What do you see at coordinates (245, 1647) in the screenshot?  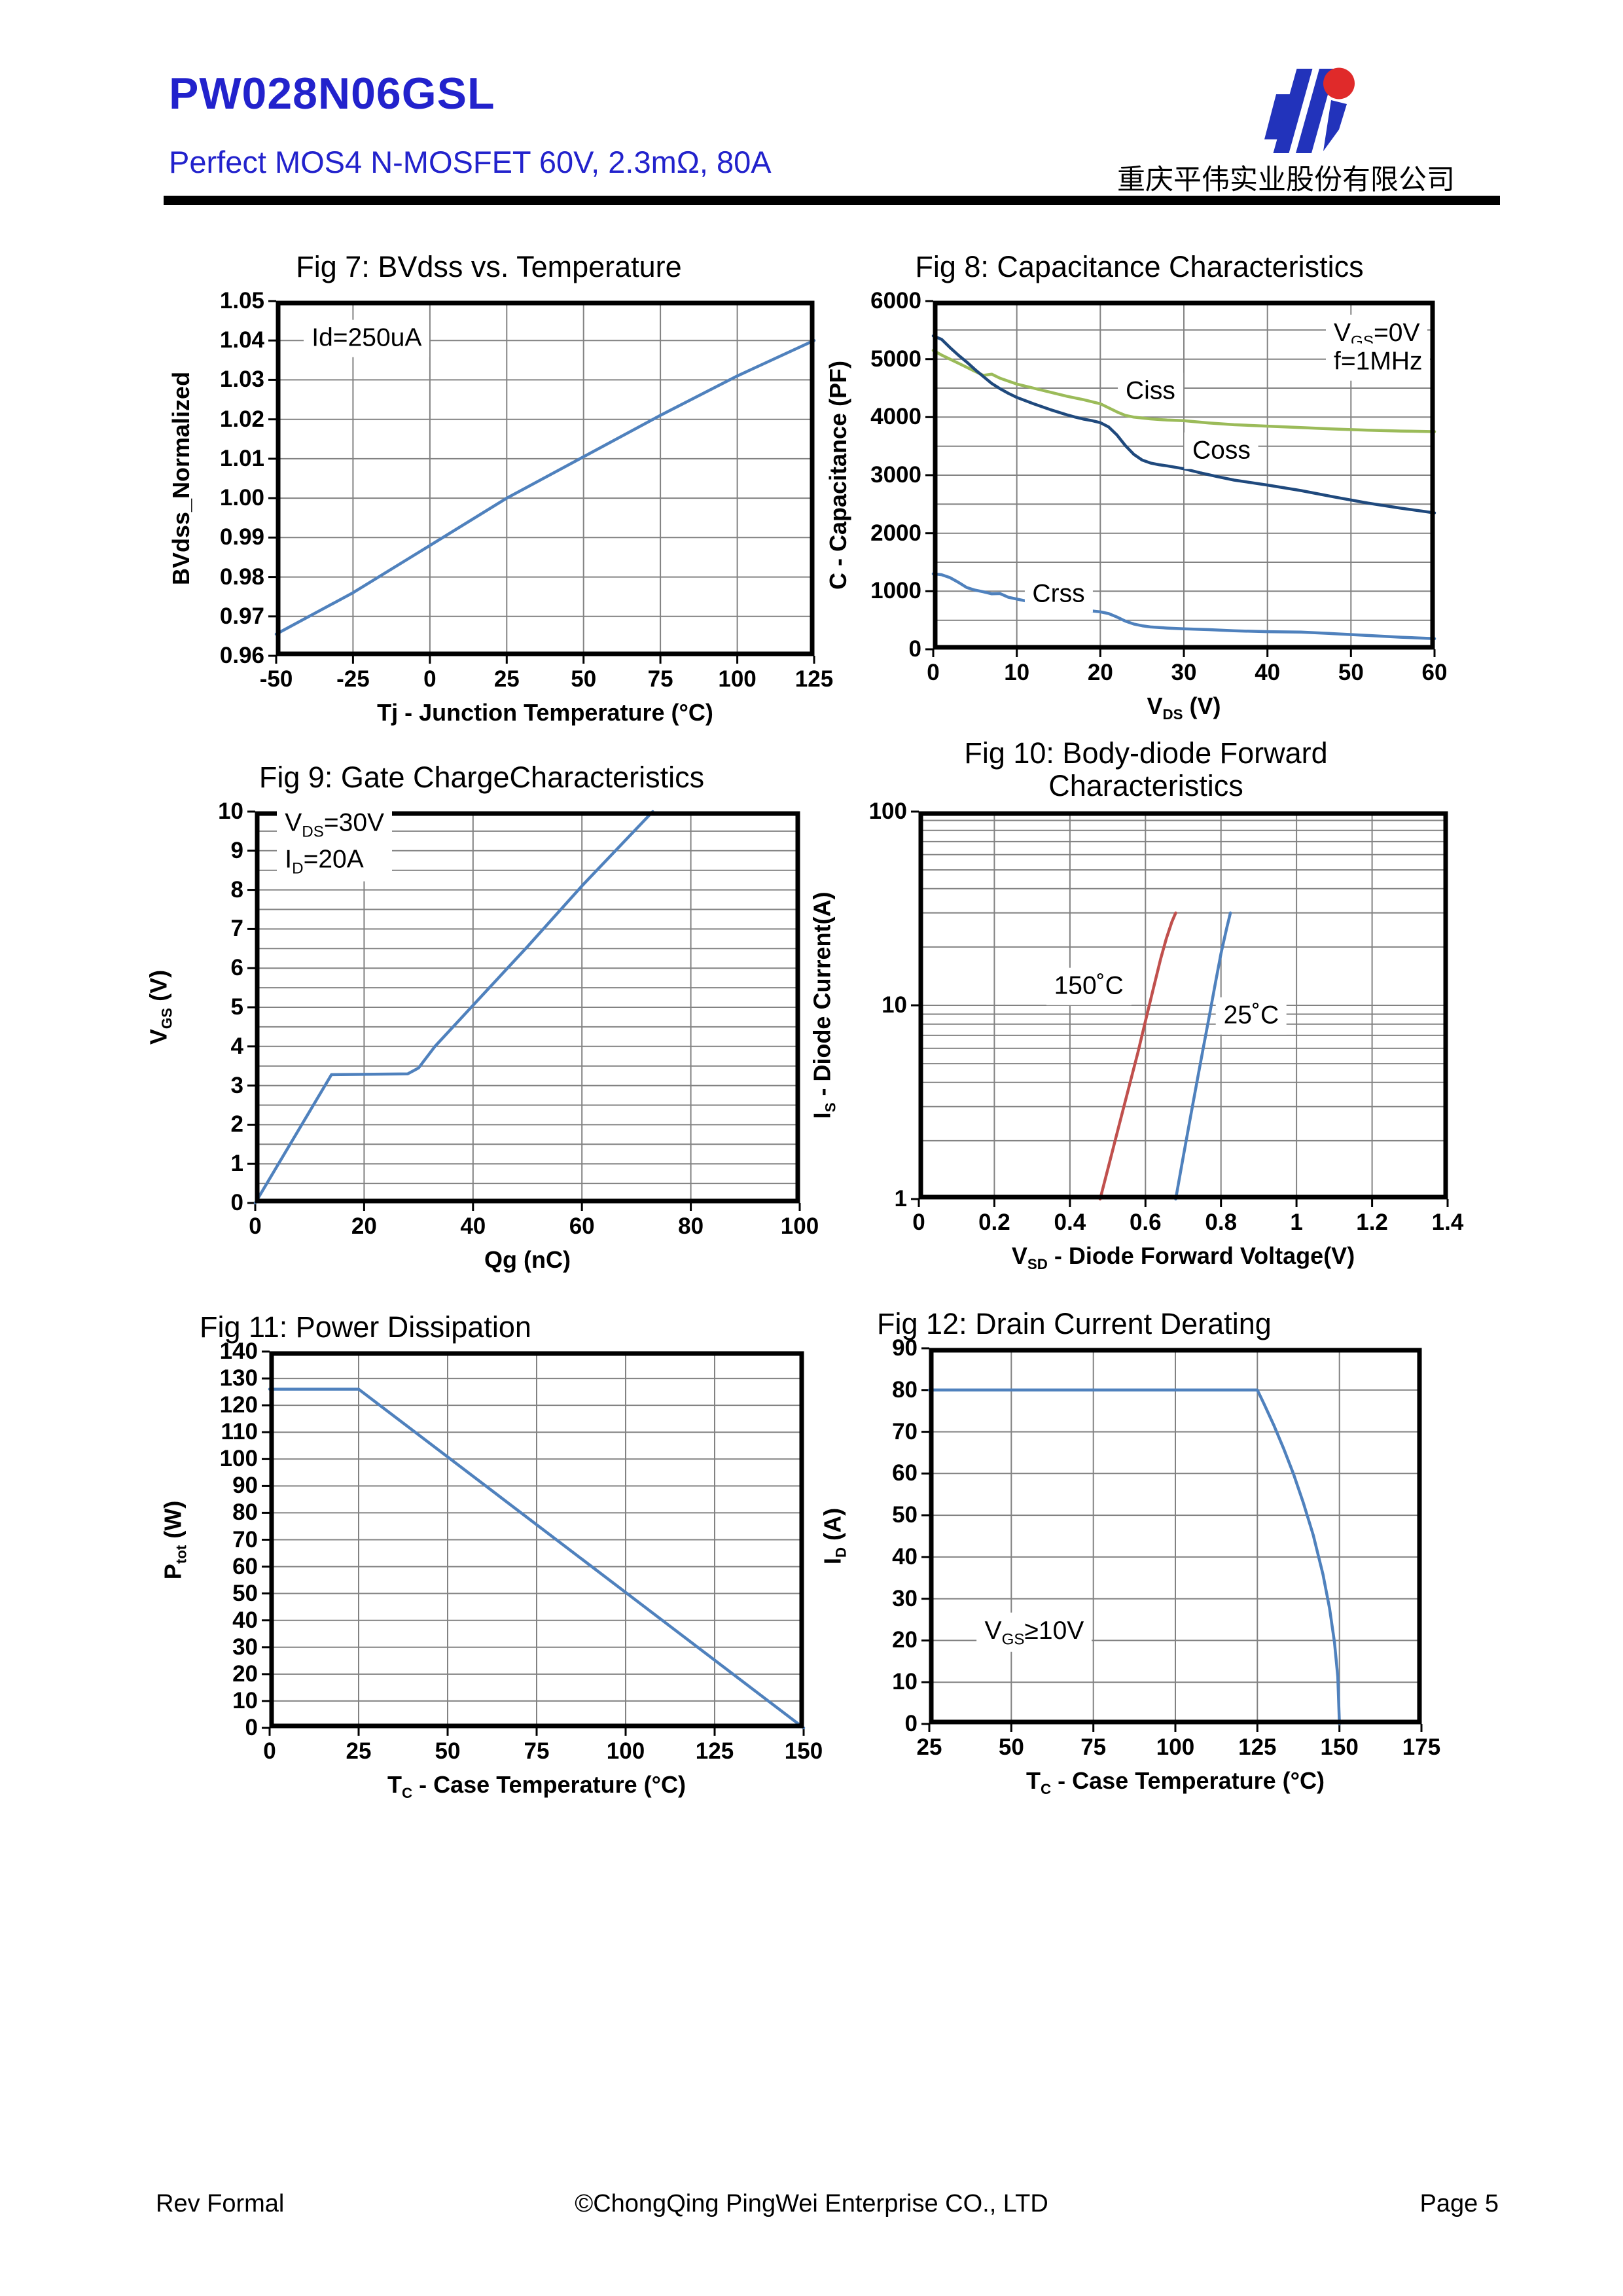 I see `y-tick-label: 30` at bounding box center [245, 1647].